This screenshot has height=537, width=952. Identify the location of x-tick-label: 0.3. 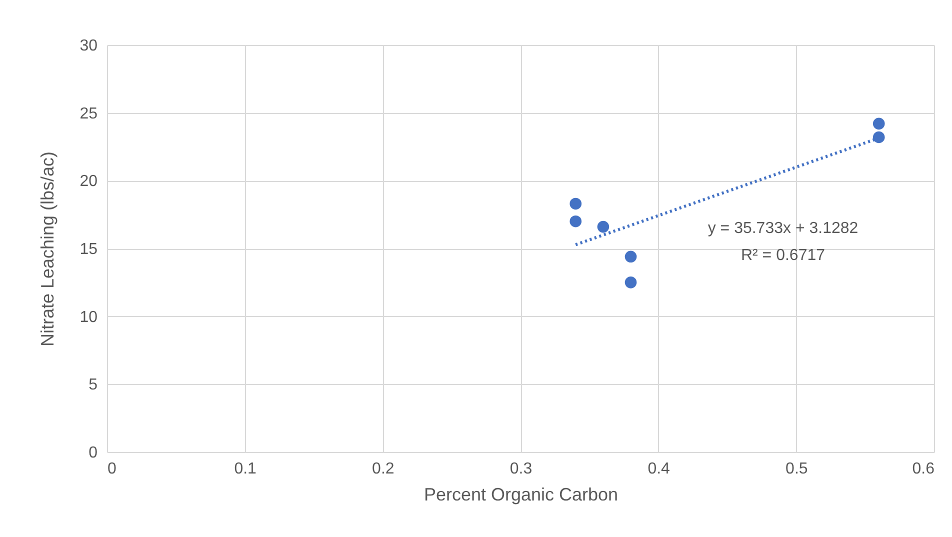
(521, 469).